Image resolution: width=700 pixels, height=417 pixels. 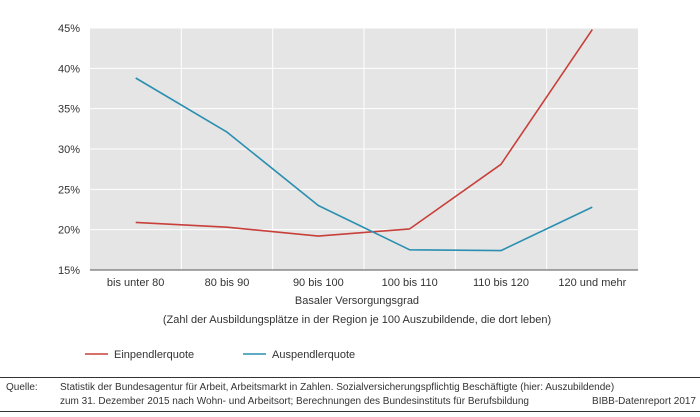 What do you see at coordinates (220, 355) in the screenshot?
I see `legend: Einpendlerquote Auspendlerquote` at bounding box center [220, 355].